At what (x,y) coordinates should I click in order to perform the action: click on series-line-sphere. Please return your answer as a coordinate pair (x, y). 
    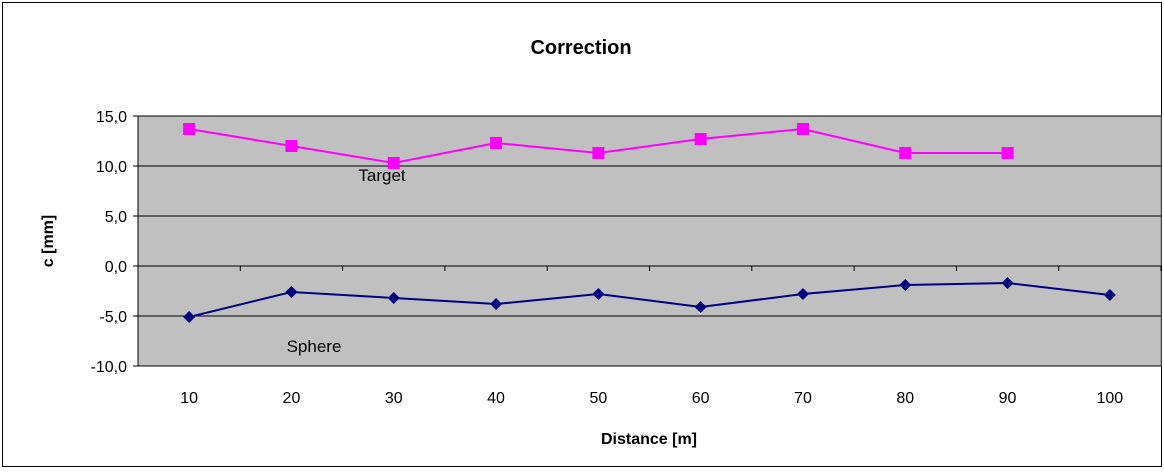
    Looking at the image, I should click on (649, 299).